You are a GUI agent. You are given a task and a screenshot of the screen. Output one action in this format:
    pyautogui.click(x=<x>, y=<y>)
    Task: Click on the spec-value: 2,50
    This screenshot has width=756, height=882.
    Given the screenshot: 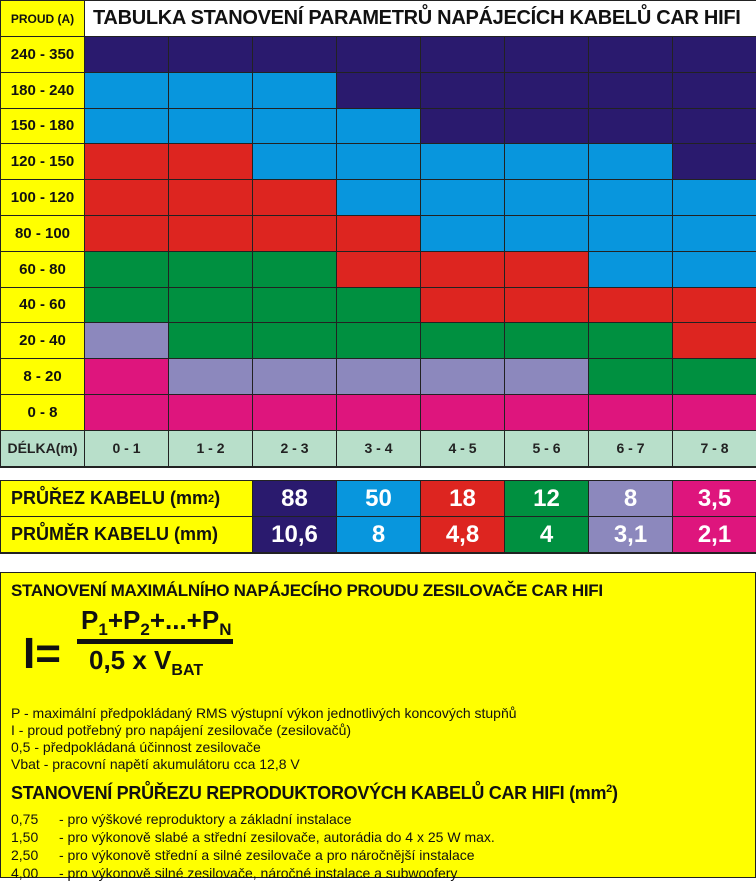 What is the action you would take?
    pyautogui.click(x=25, y=855)
    